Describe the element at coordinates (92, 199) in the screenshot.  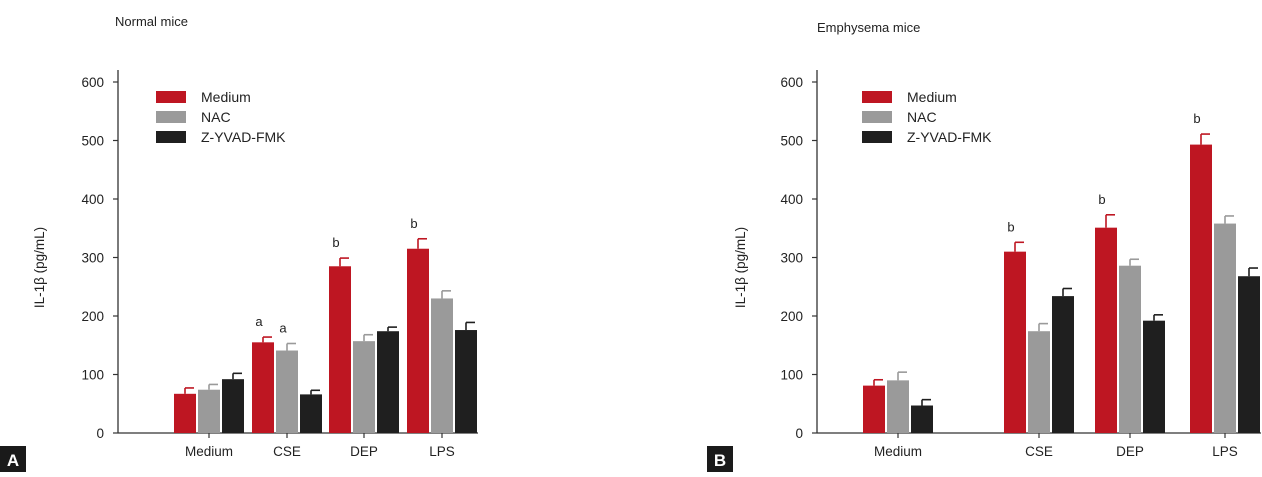
I see `panel-a-y-tick-label: 400` at that location.